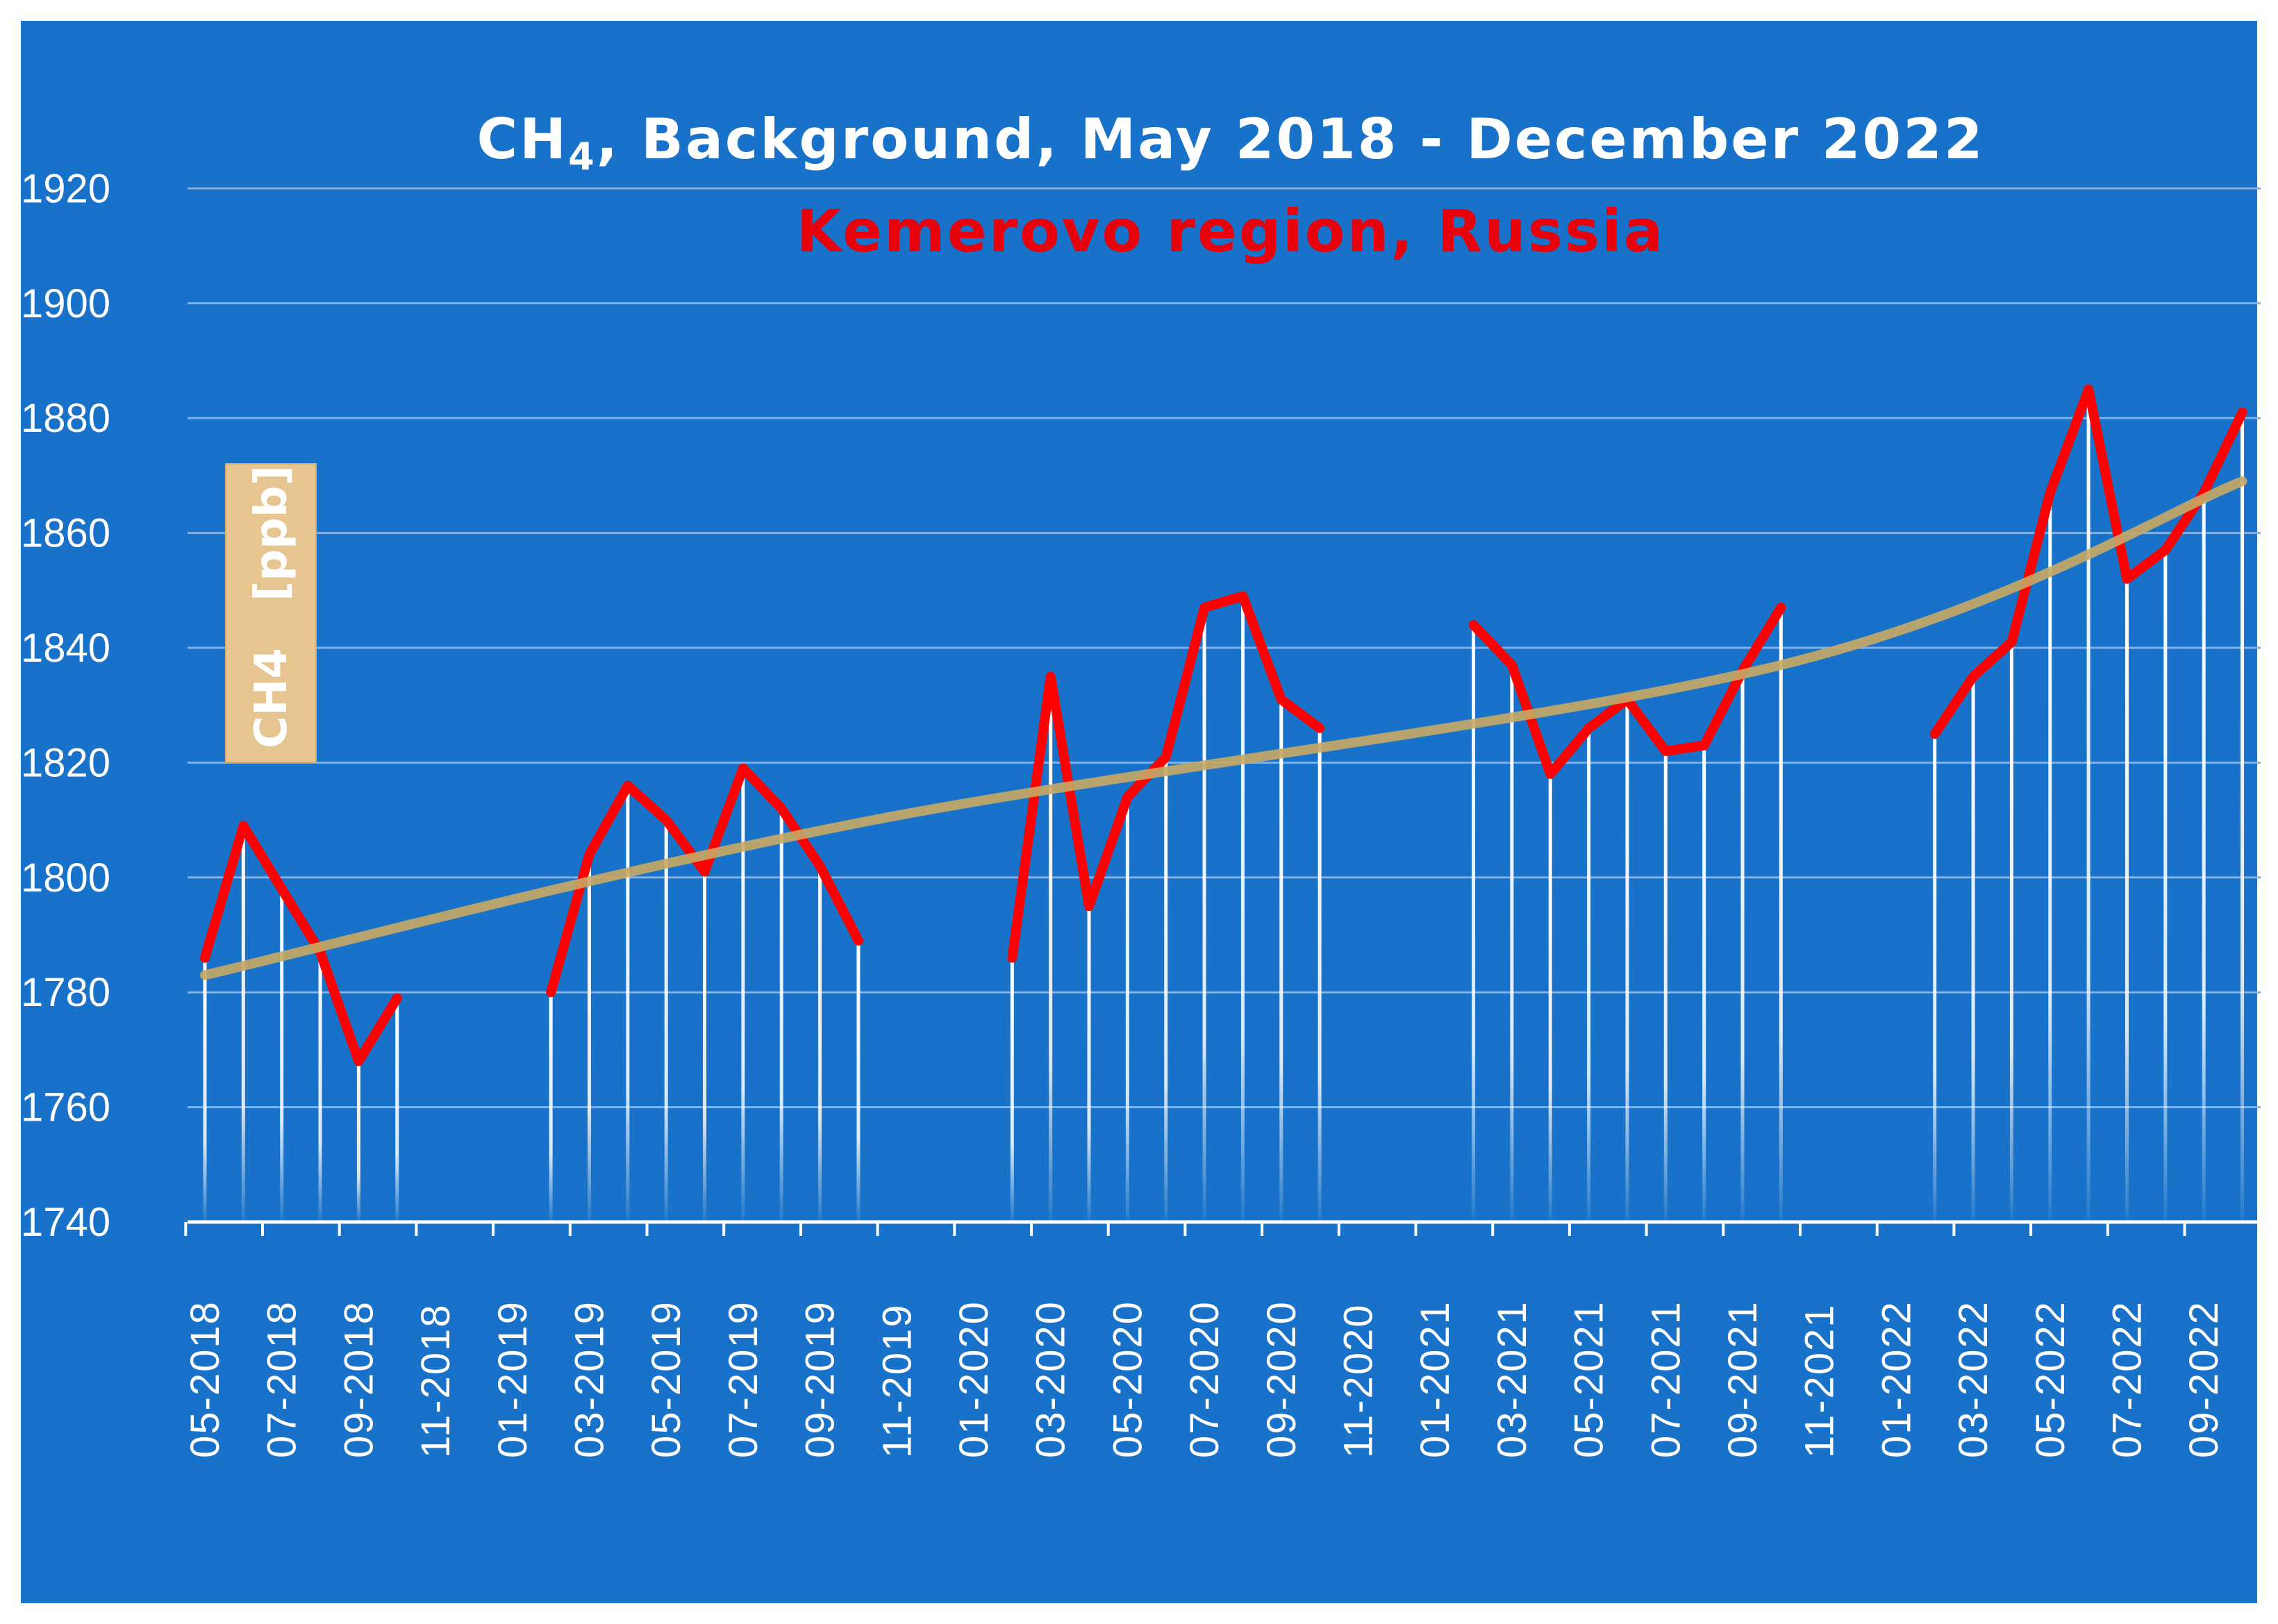  What do you see at coordinates (65, 303) in the screenshot?
I see `y-tick-label: 1900` at bounding box center [65, 303].